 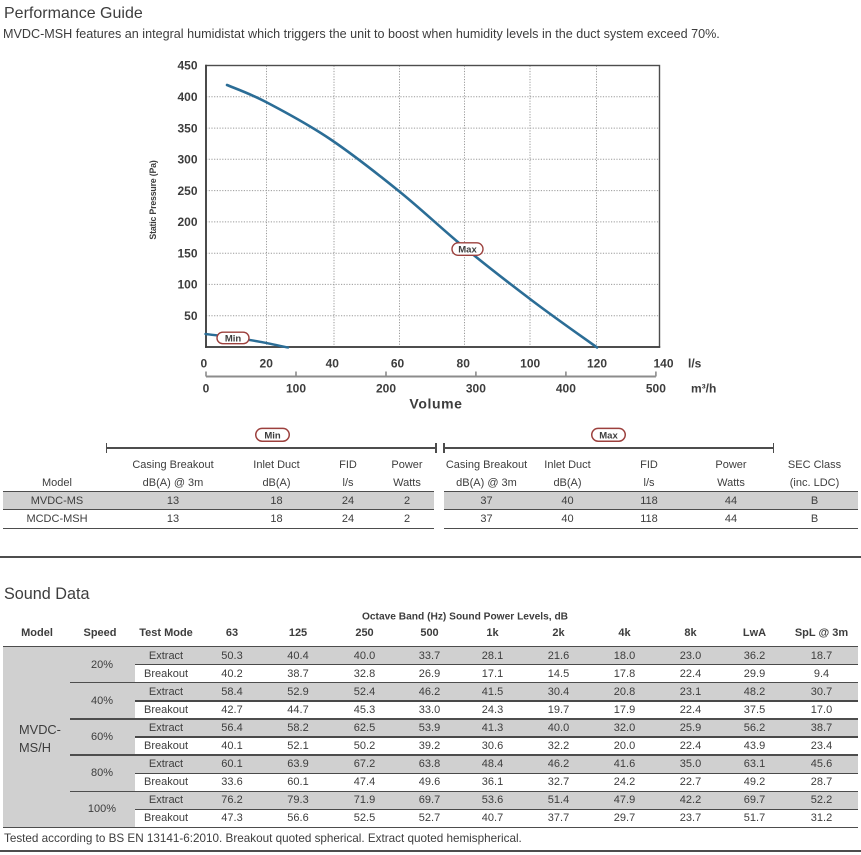 What do you see at coordinates (597, 364) in the screenshot?
I see `svg-text: 120` at bounding box center [597, 364].